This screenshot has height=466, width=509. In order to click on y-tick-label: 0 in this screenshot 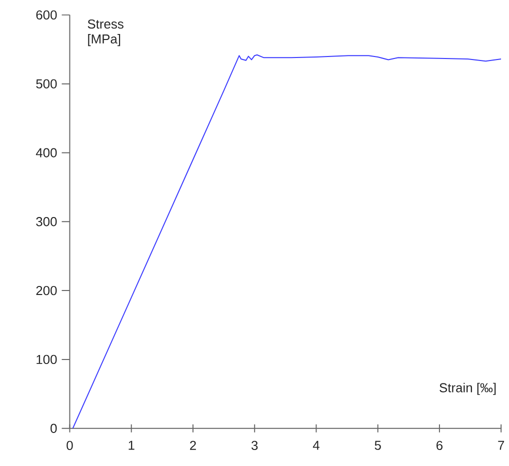, I will do `click(53, 428)`.